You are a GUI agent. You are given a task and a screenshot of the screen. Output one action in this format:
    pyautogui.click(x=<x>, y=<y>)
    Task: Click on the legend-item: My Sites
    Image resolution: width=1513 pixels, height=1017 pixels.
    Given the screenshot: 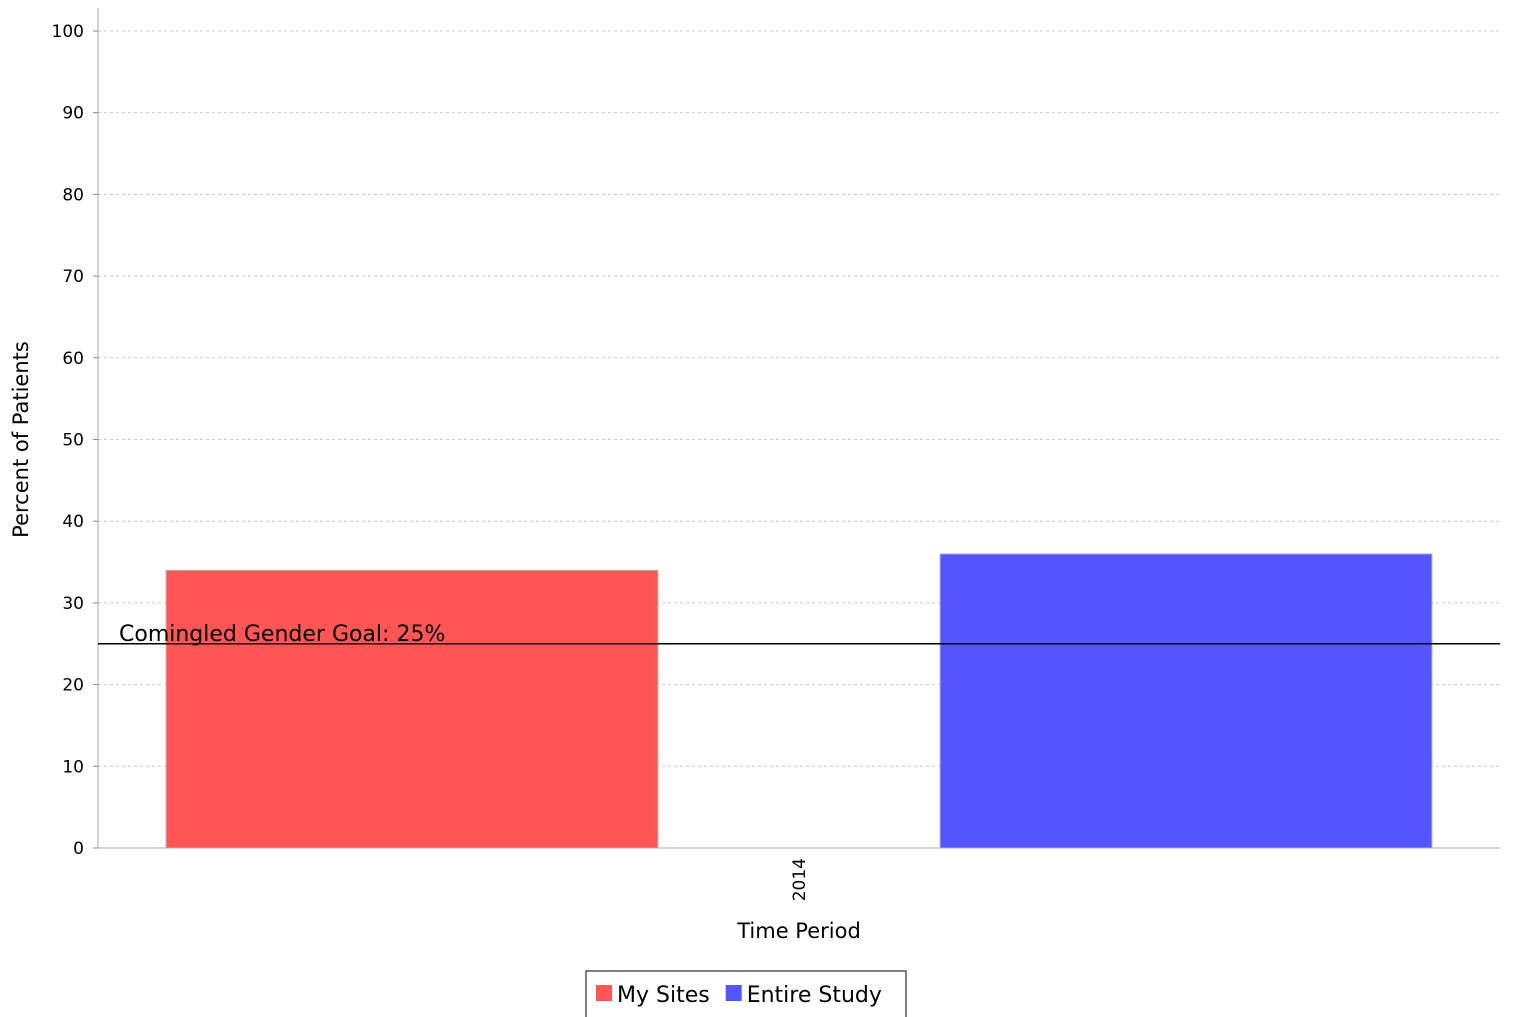 What is the action you would take?
    pyautogui.click(x=653, y=995)
    